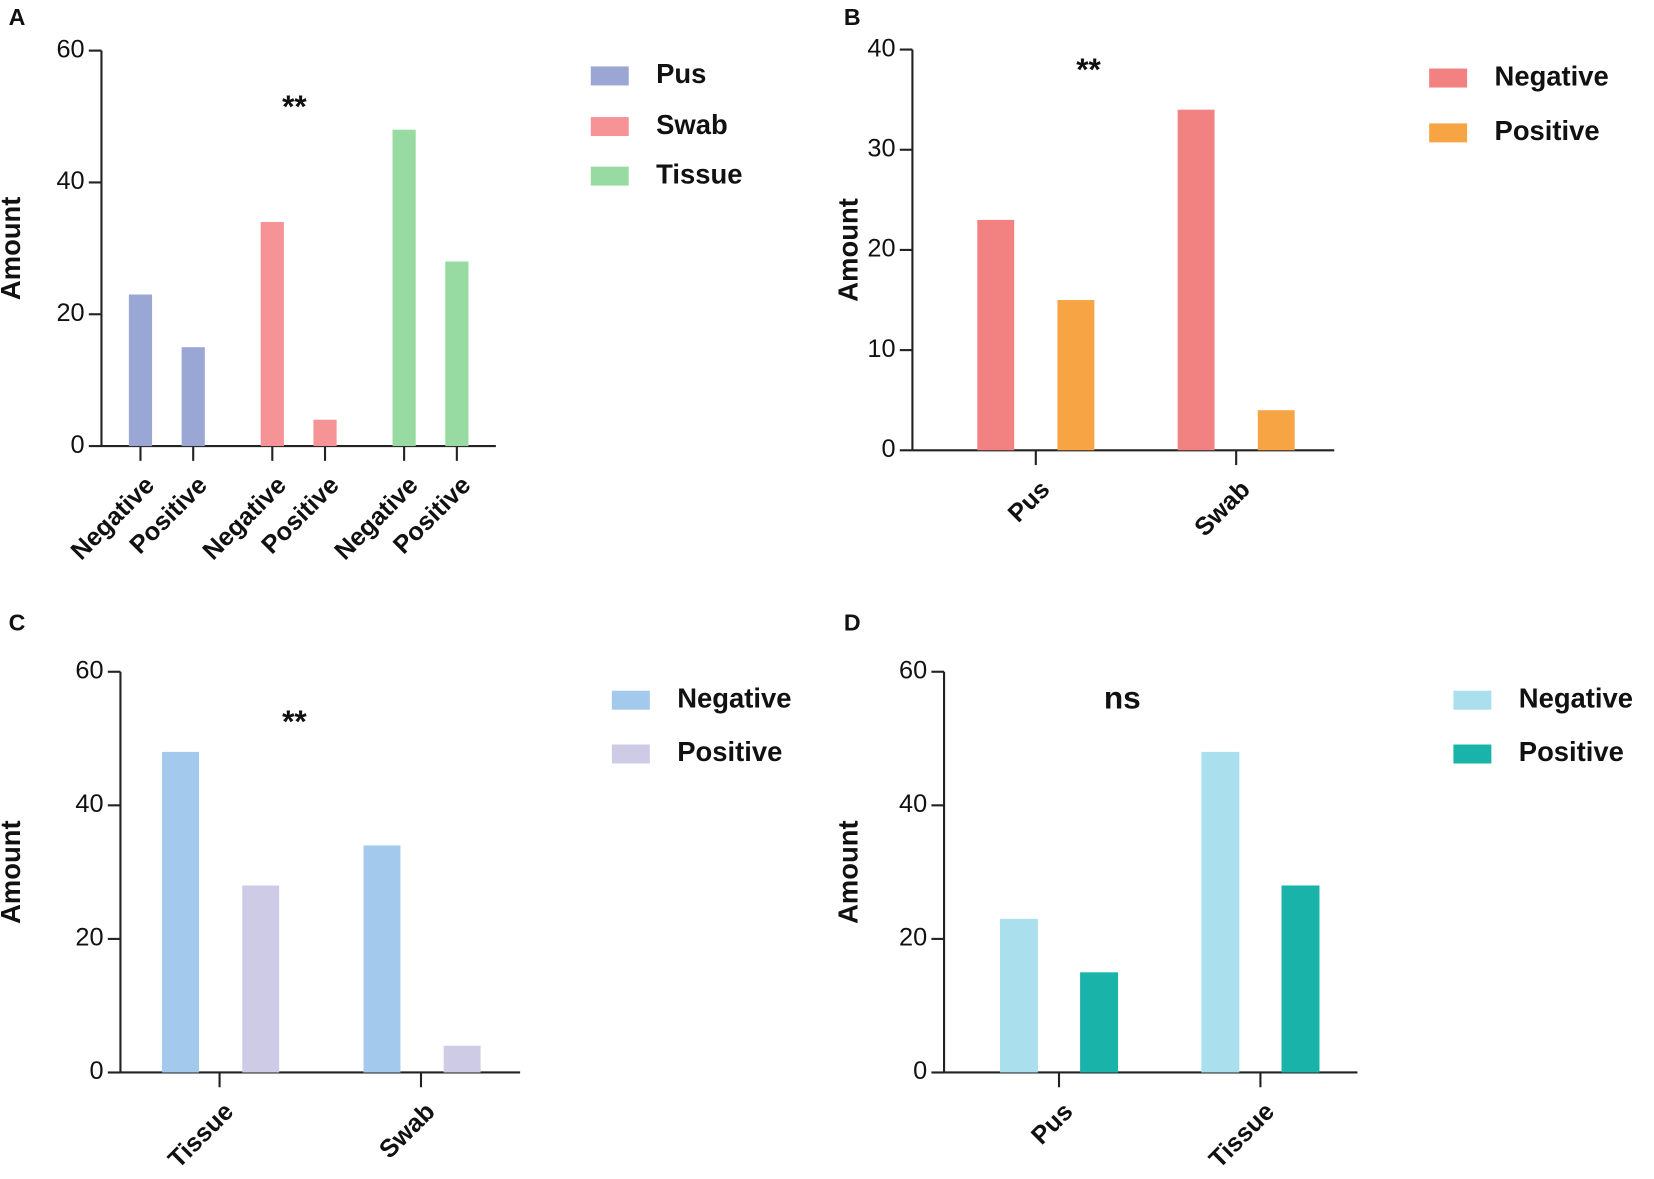 The width and height of the screenshot is (1654, 1179). What do you see at coordinates (17, 17) in the screenshot?
I see `panel-label: A` at bounding box center [17, 17].